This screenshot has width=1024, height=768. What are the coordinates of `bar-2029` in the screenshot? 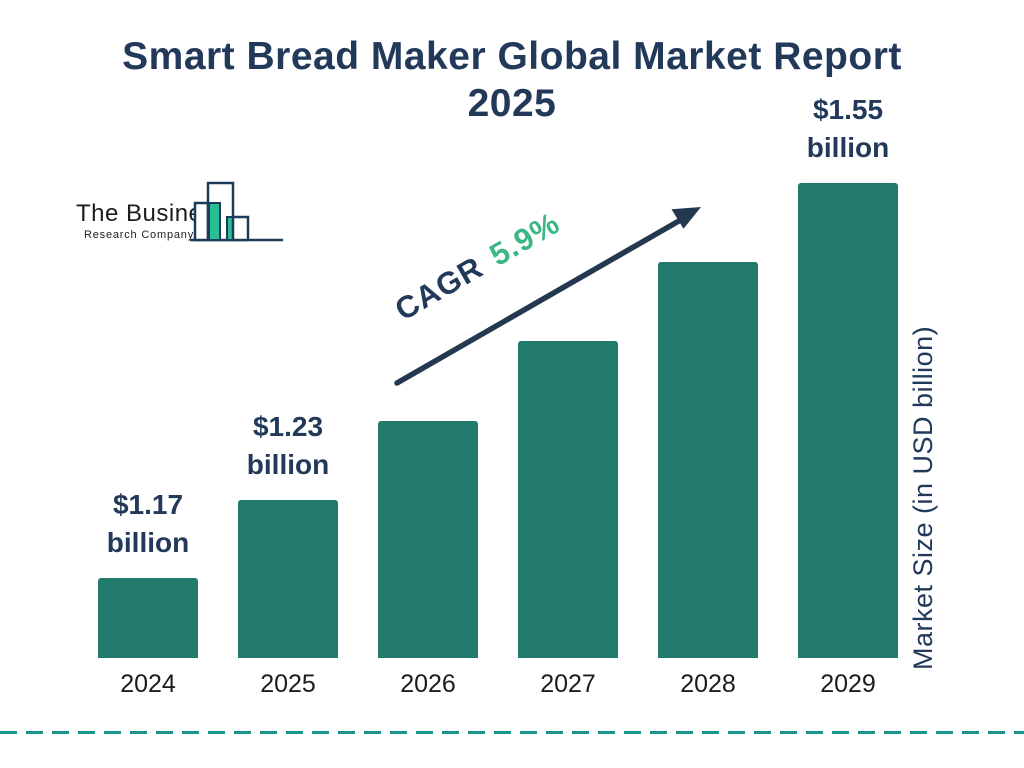 It's located at (848, 420).